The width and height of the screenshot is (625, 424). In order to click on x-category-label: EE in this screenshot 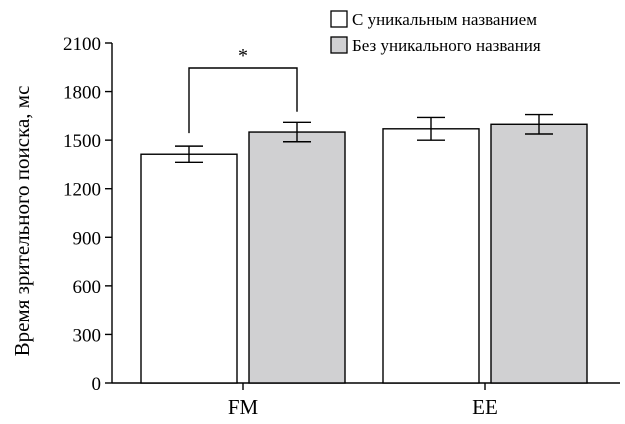, I will do `click(485, 407)`.